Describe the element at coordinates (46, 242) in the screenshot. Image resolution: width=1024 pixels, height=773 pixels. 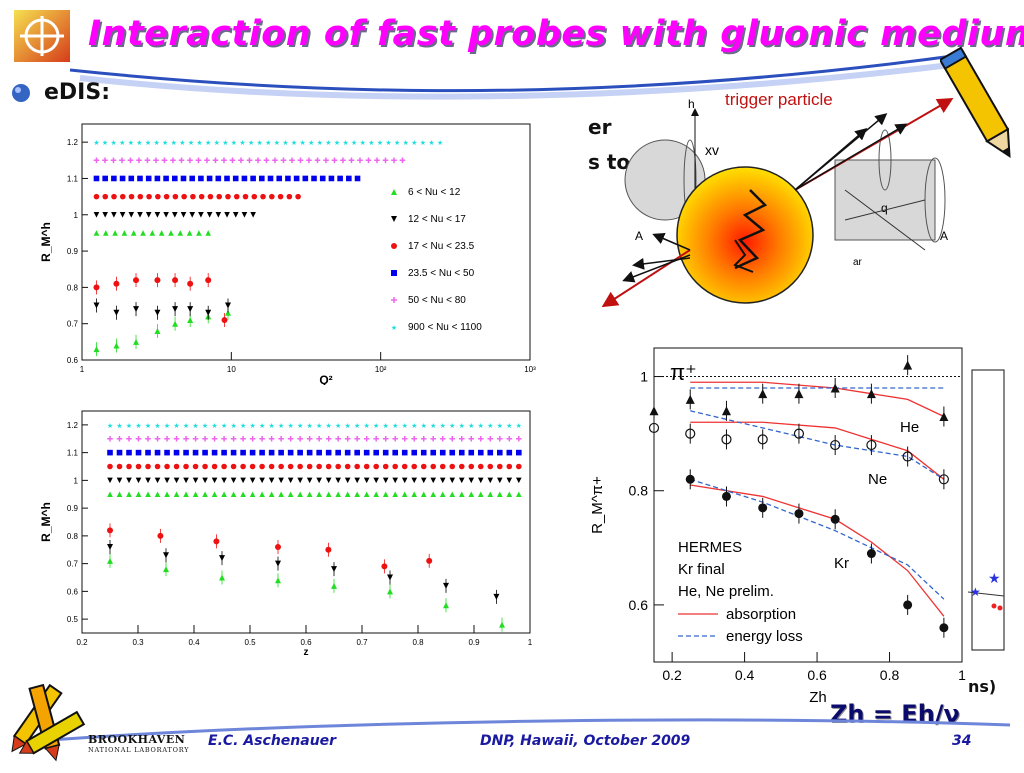
I see `chart-q2-ylabel: R_M^h` at that location.